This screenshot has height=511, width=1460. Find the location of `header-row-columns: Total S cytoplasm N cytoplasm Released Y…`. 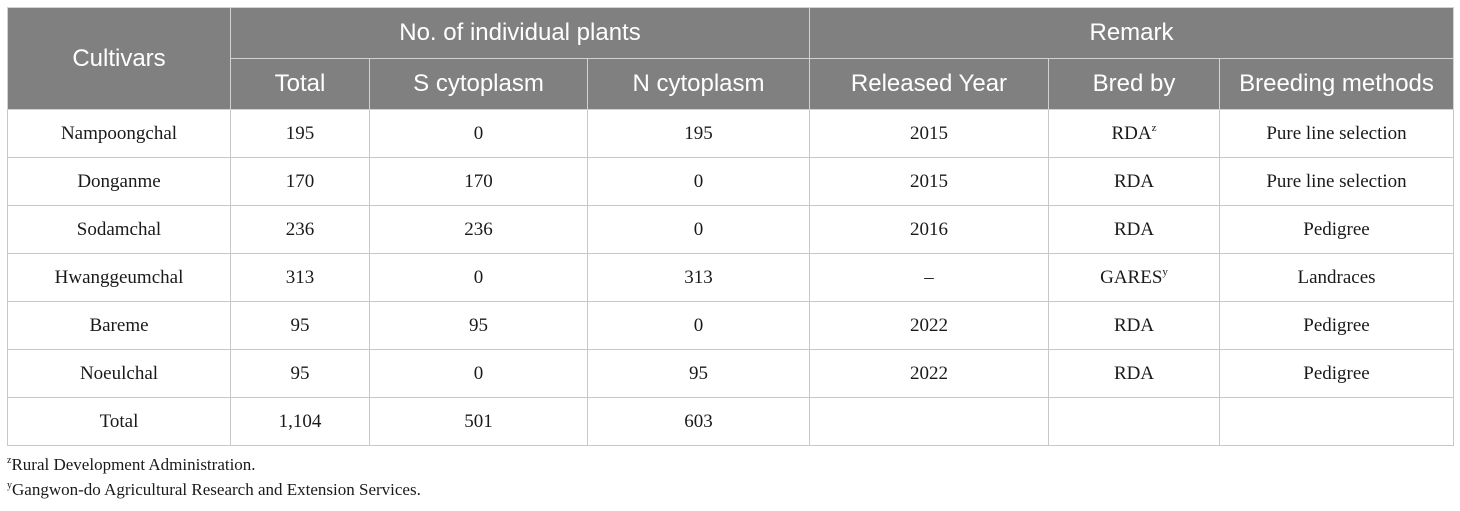

header-row-columns: Total S cytoplasm N cytoplasm Released Y… is located at coordinates (731, 84).